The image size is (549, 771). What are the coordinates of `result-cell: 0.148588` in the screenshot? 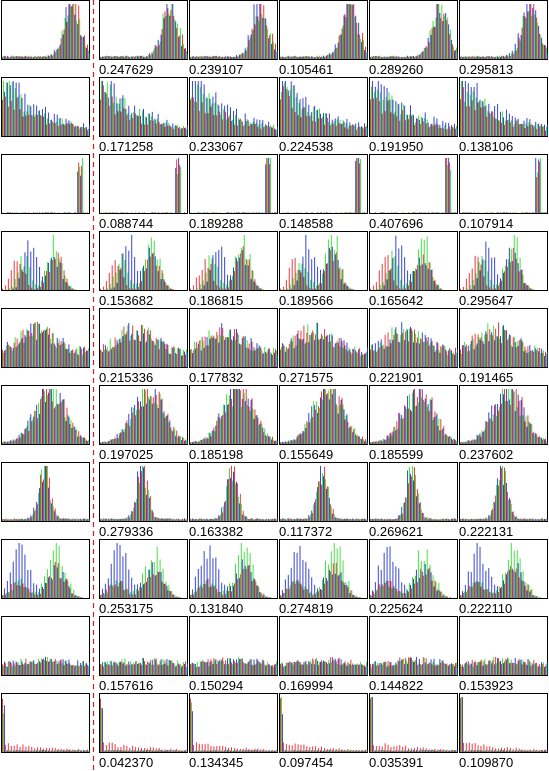 It's located at (323, 192).